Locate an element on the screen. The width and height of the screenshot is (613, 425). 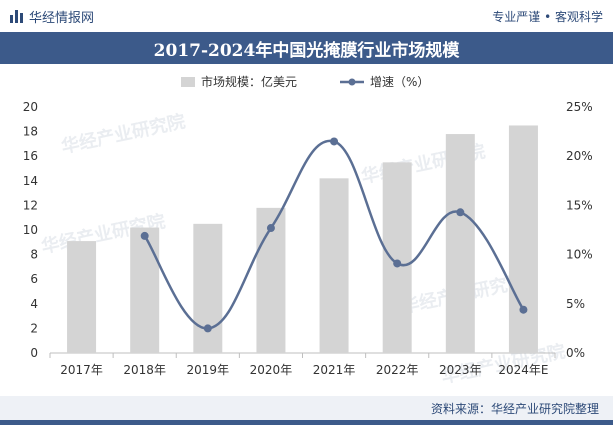
y-left-tick-label: 16 is located at coordinates (30, 156).